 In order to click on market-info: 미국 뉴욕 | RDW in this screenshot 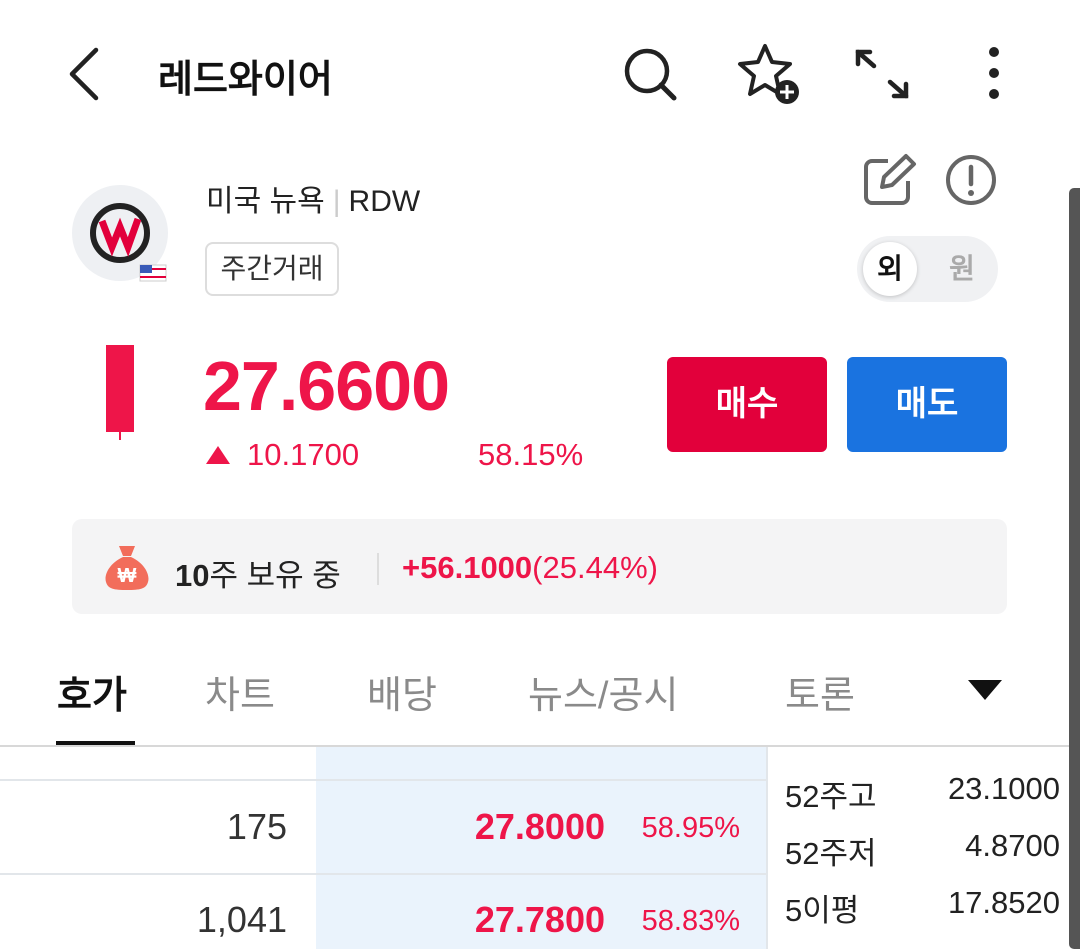, I will do `click(313, 201)`.